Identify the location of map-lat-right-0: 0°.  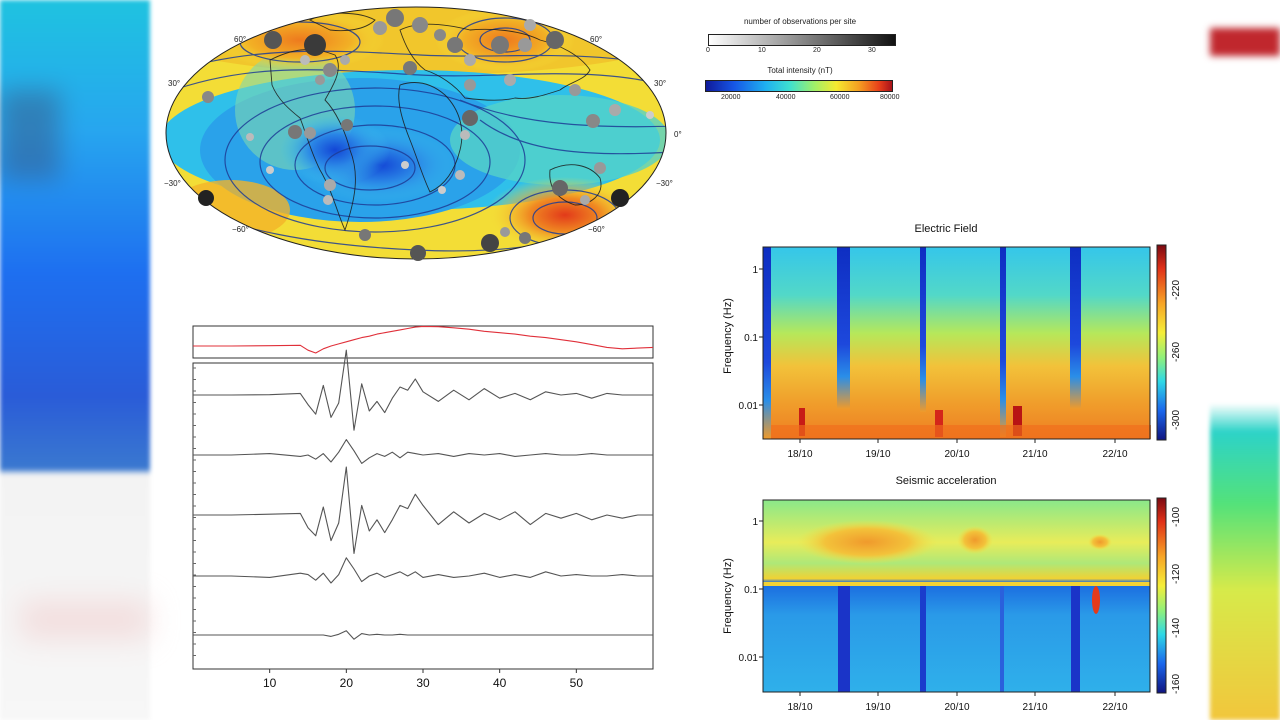
(678, 134).